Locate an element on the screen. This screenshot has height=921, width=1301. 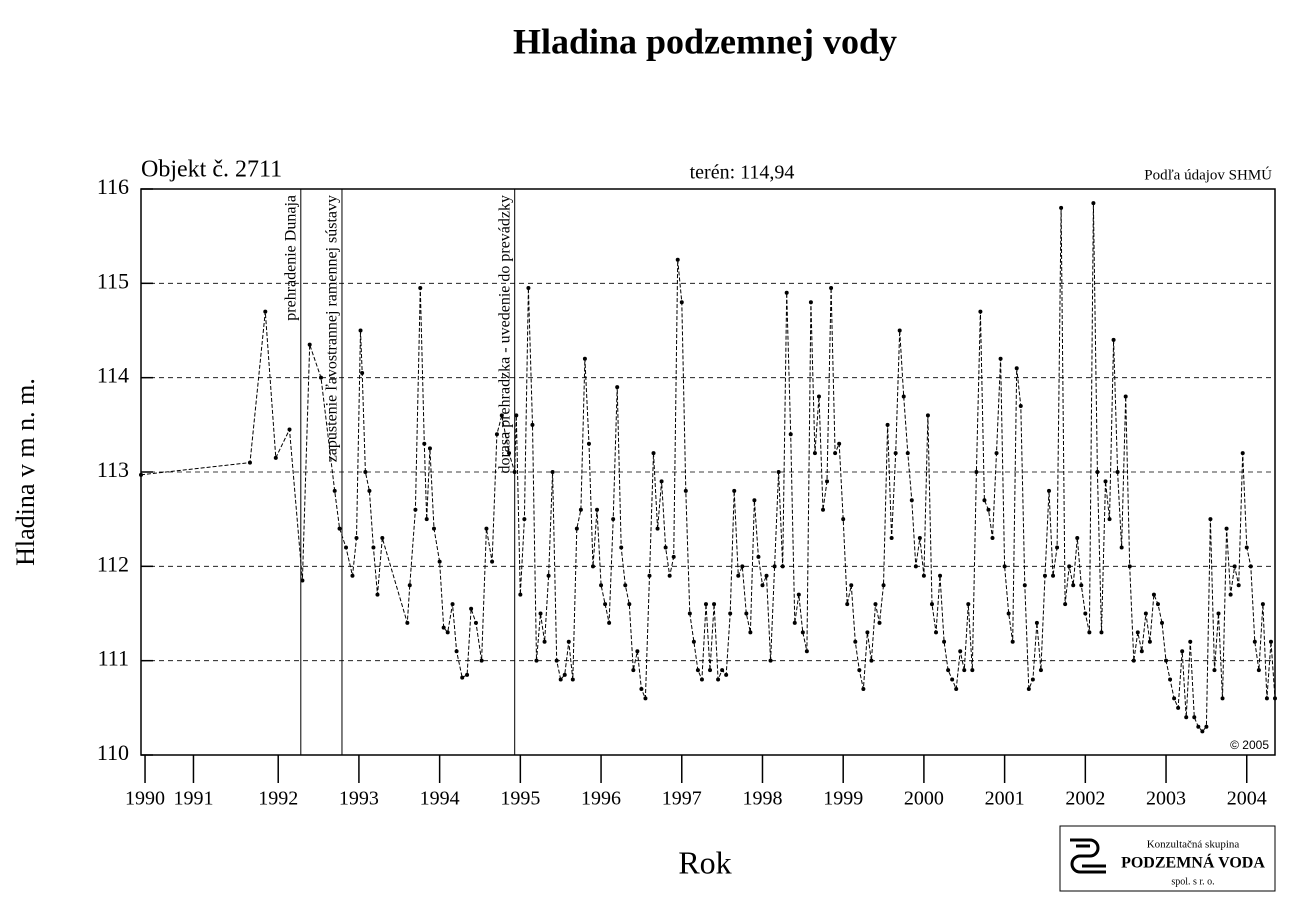
event-label: prehradenie Dunaja is located at coordinates (290, 258).